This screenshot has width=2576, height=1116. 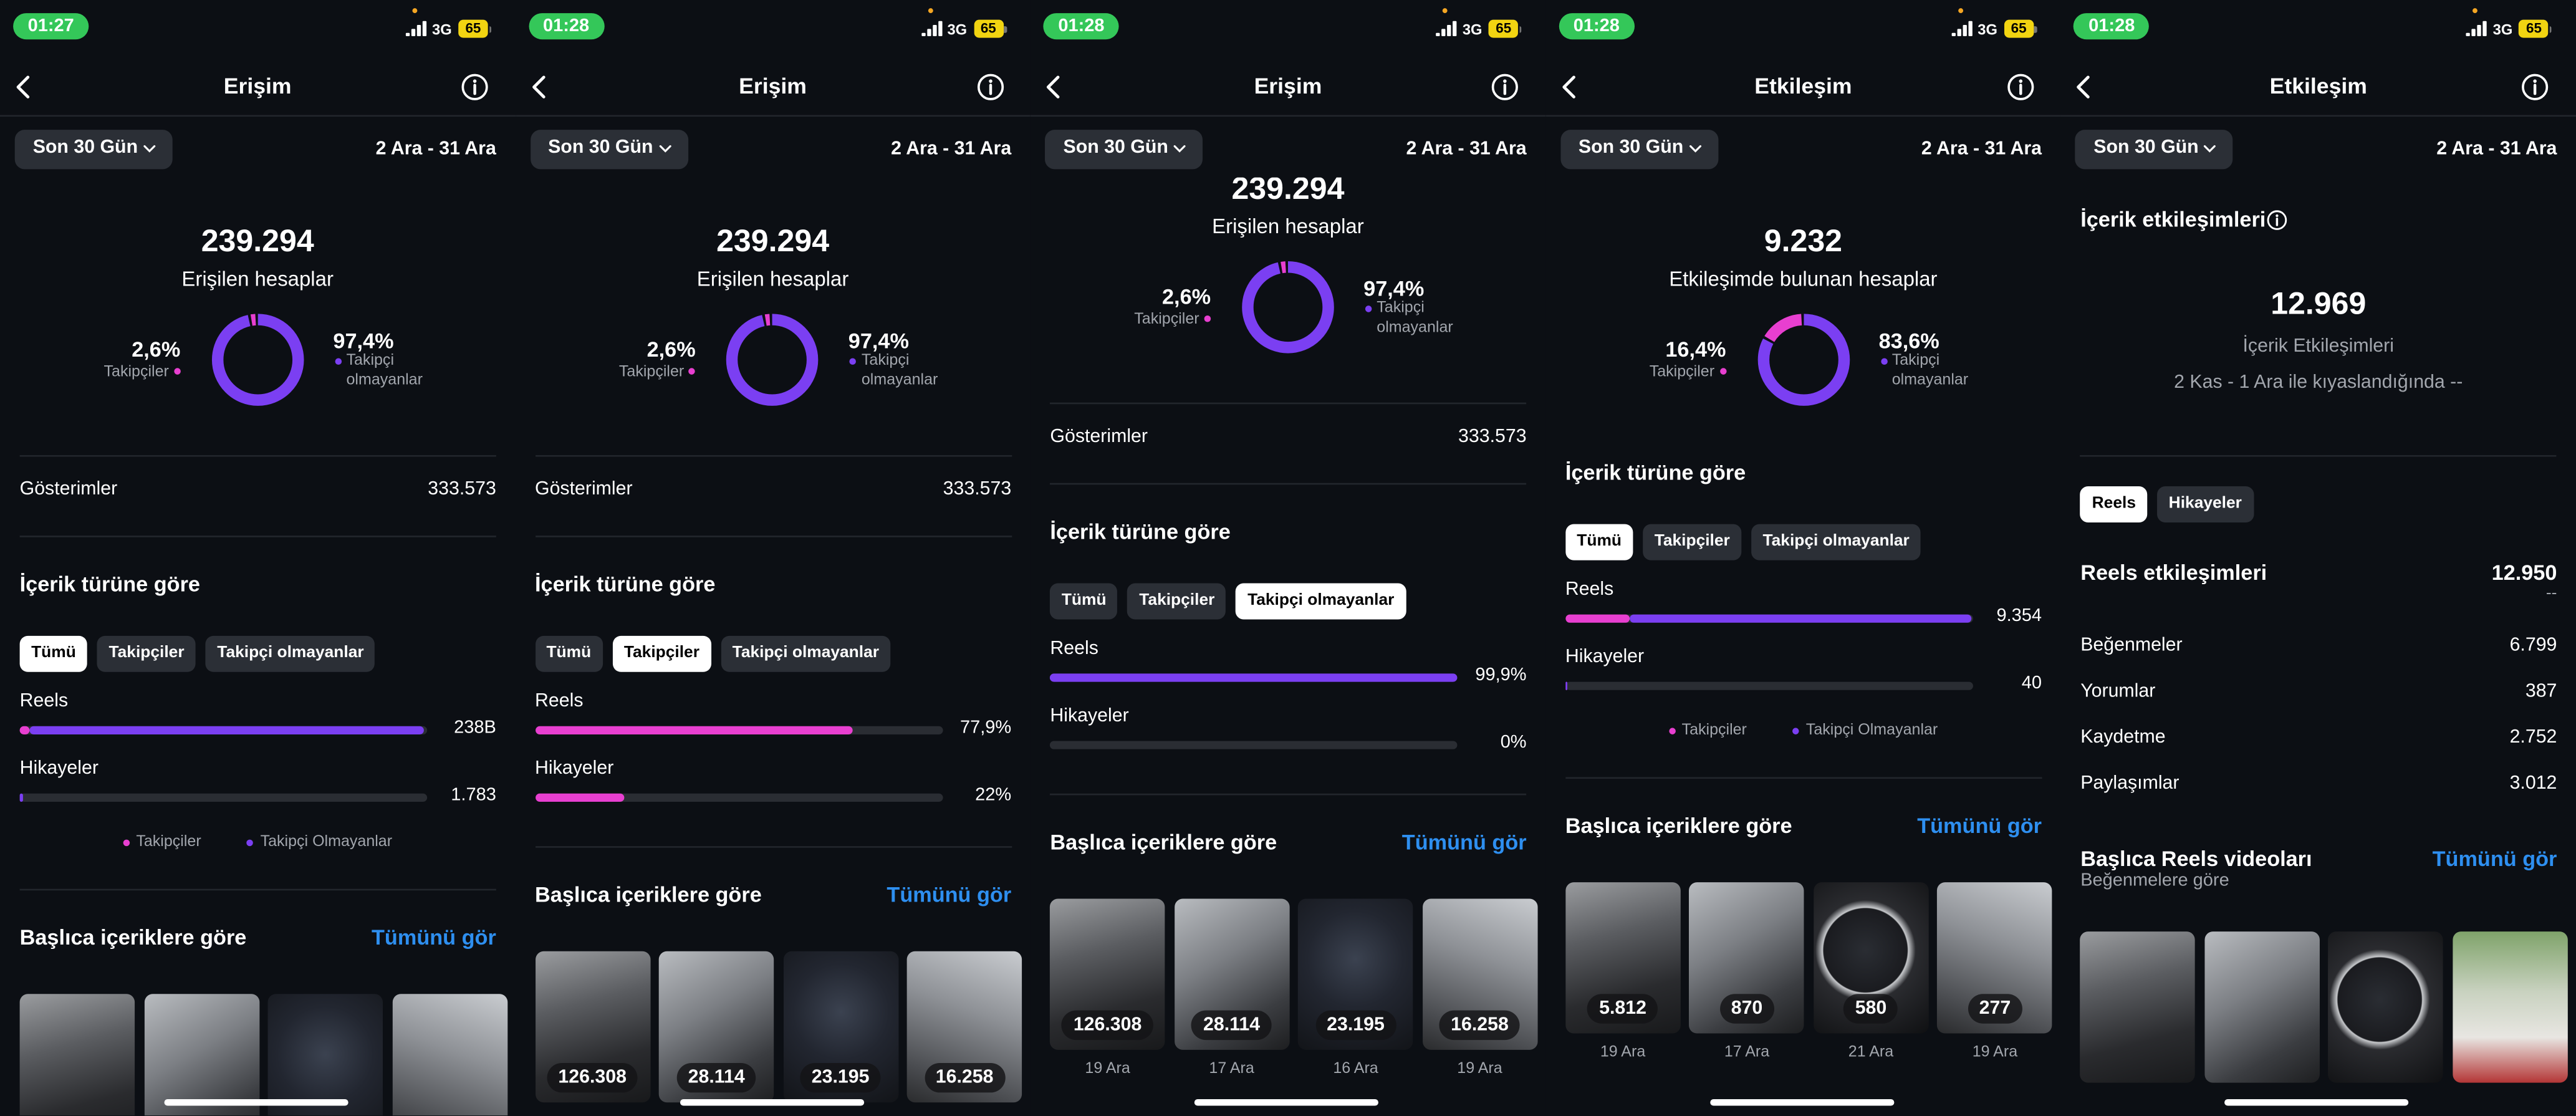 I want to click on status-time: 01:28, so click(x=1081, y=26).